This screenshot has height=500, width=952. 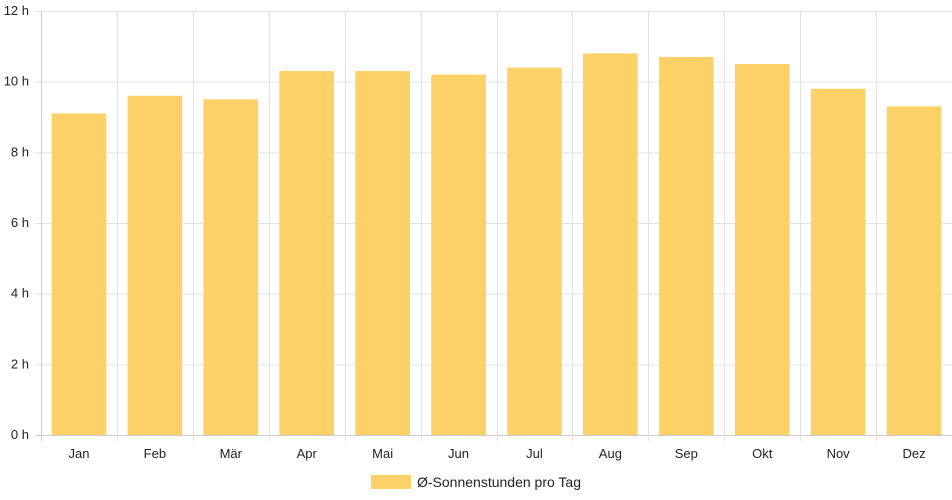 What do you see at coordinates (838, 261) in the screenshot?
I see `bar-nov` at bounding box center [838, 261].